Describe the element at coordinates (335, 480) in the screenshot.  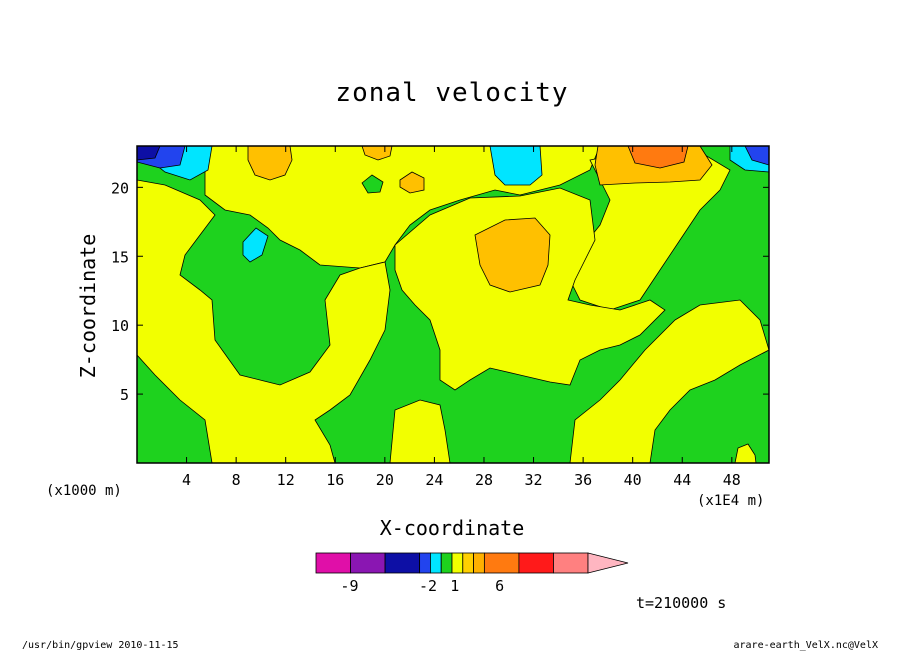
I see `x-tick-label: 16` at that location.